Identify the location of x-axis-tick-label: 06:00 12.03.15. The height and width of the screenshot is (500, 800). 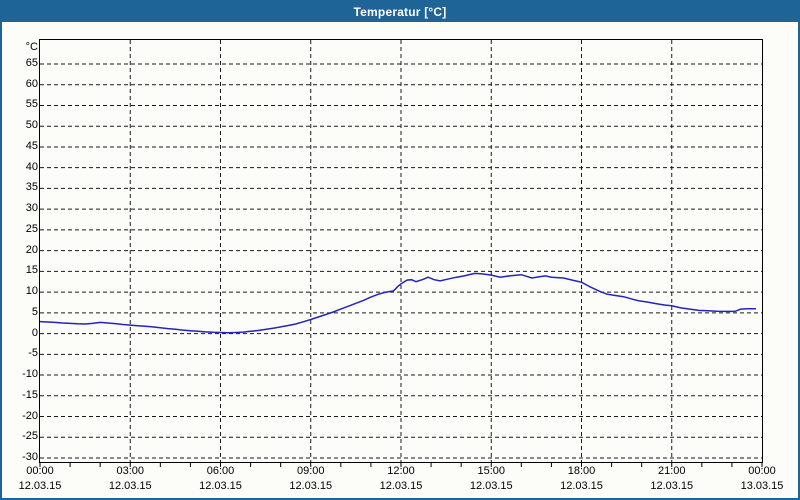
(221, 478).